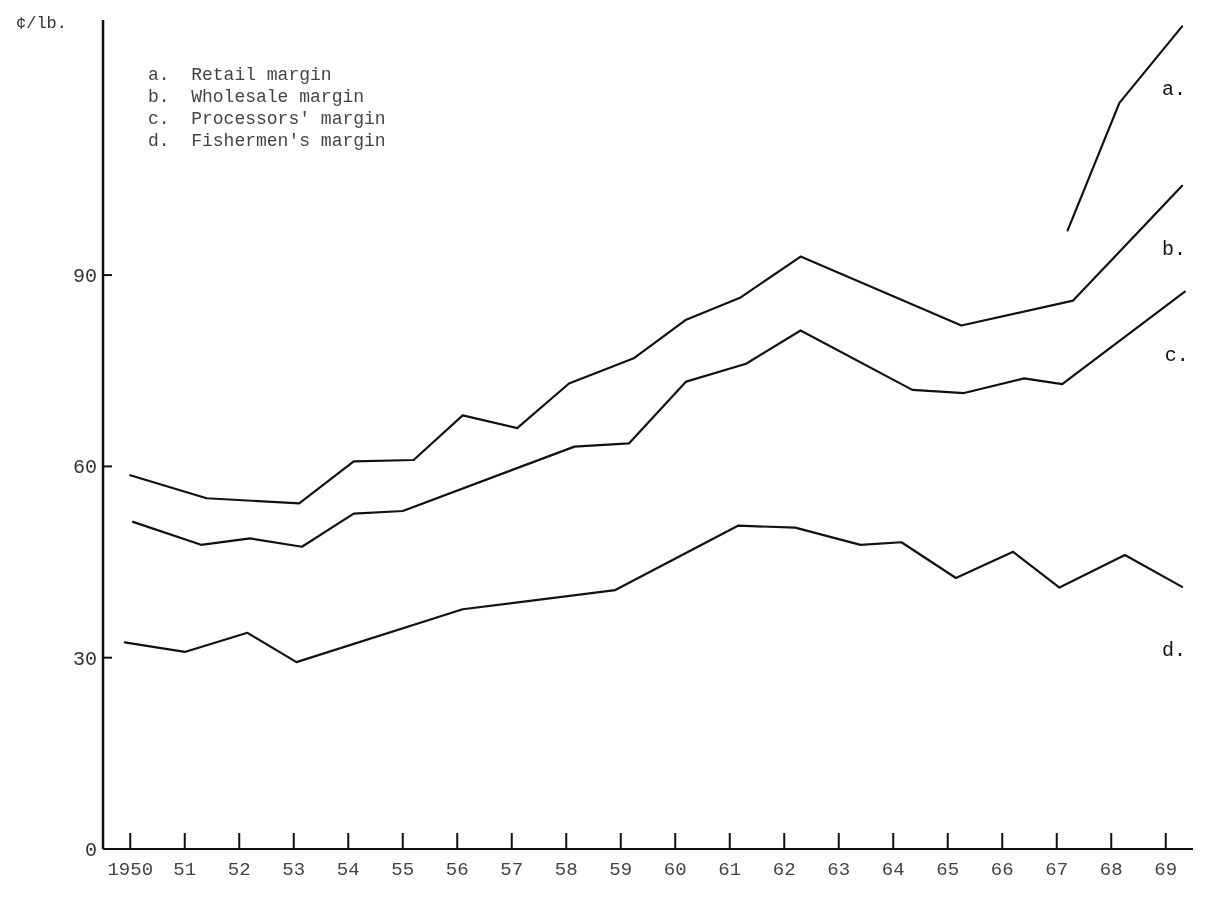 This screenshot has height=902, width=1221. I want to click on x-tick-label: 60, so click(675, 870).